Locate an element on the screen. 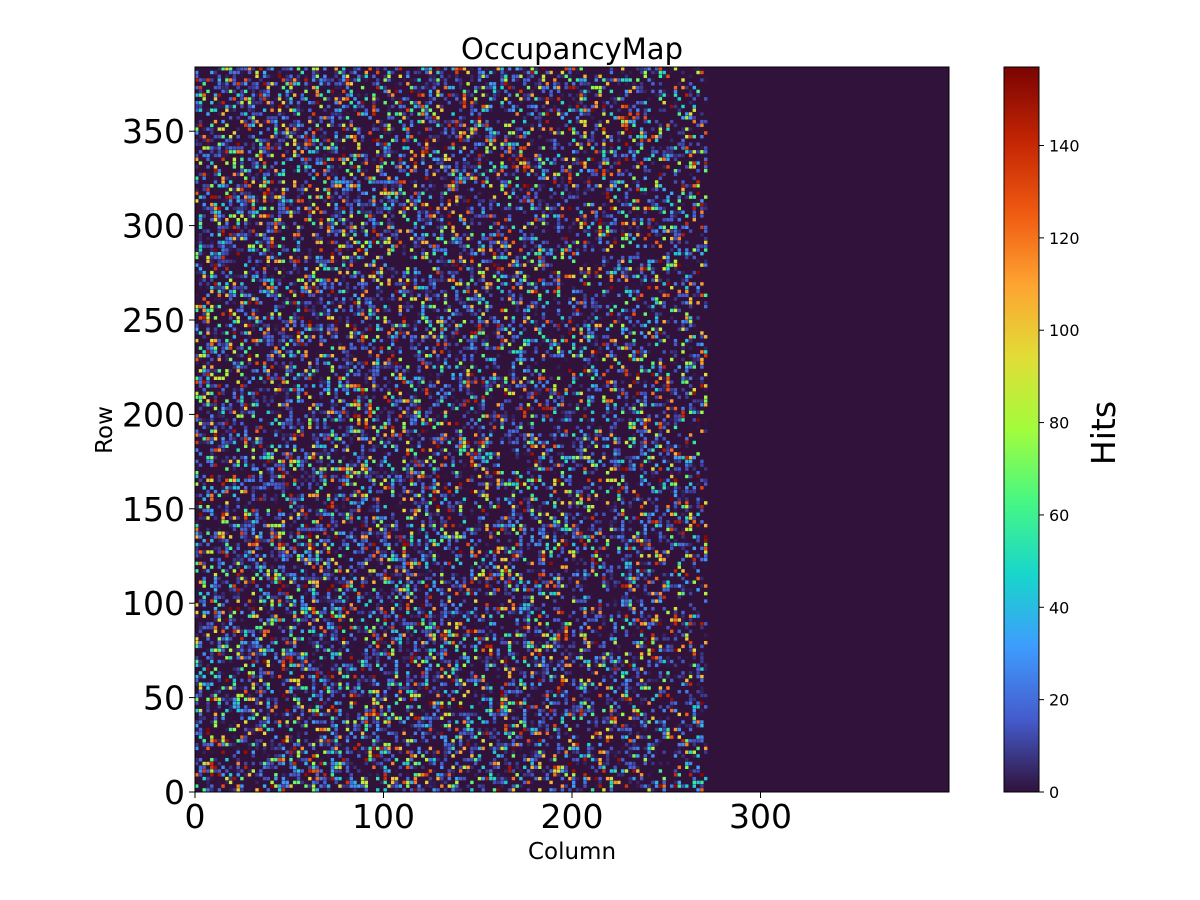 This screenshot has width=1200, height=900. x-tick-label: 300 is located at coordinates (760, 816).